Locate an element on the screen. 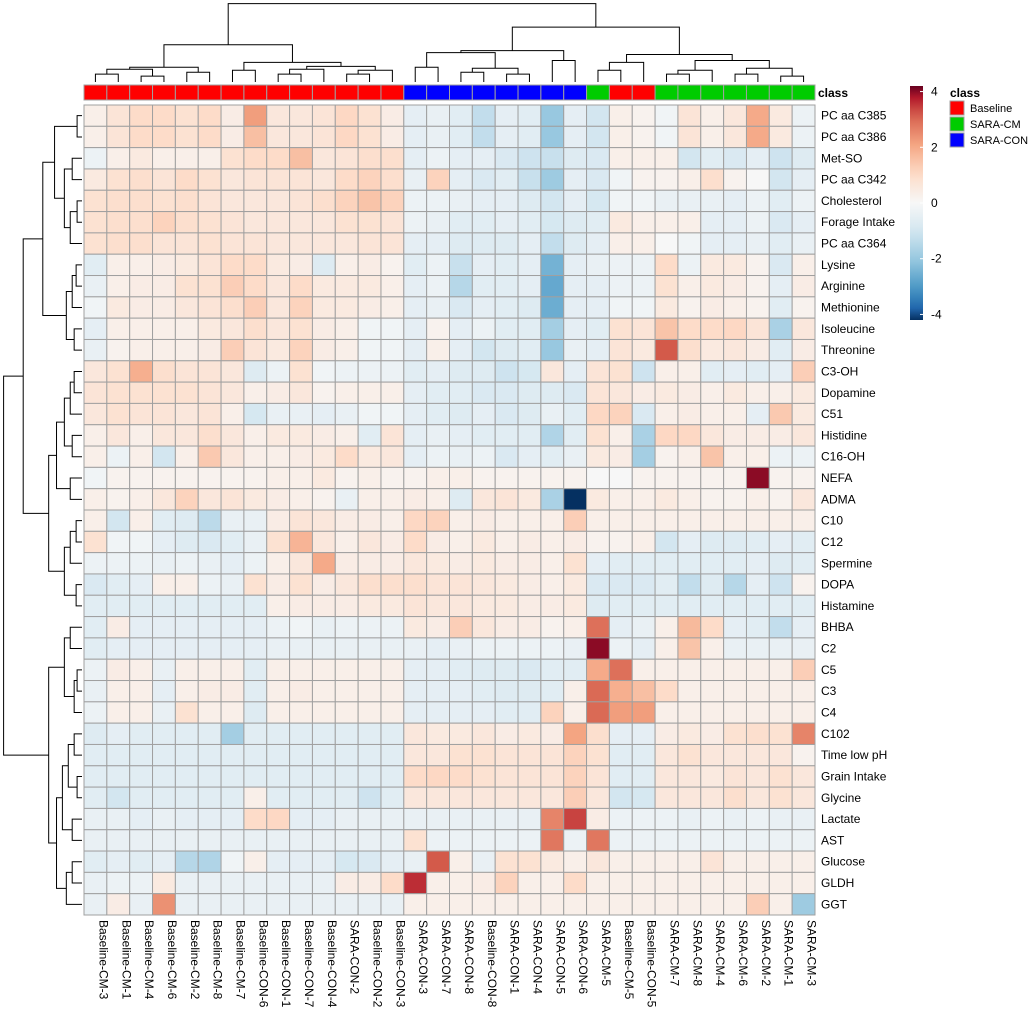 Image resolution: width=1028 pixels, height=1013 pixels. class-annotation-cell is located at coordinates (689, 92).